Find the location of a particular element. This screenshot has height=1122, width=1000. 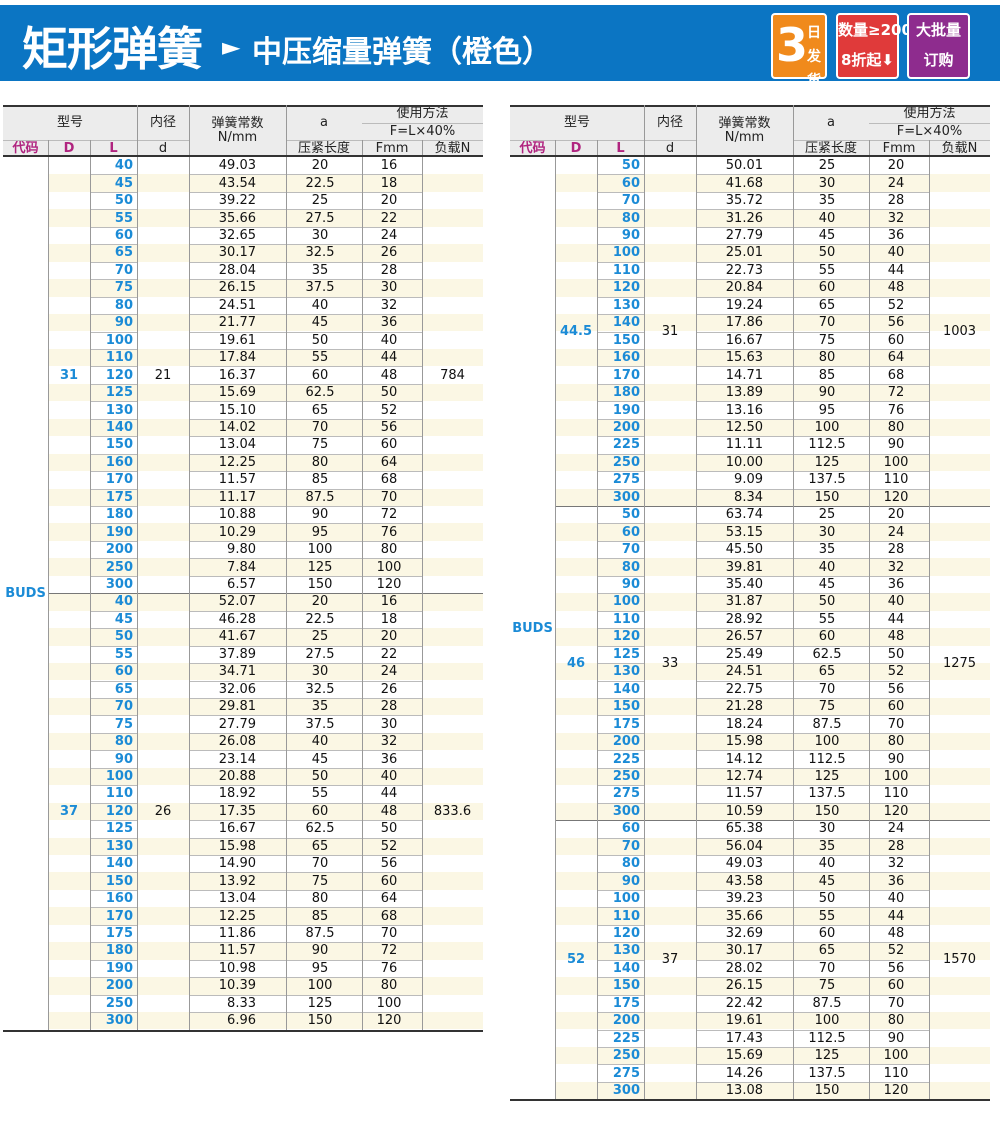

cell-fmm: 28 is located at coordinates (896, 201).